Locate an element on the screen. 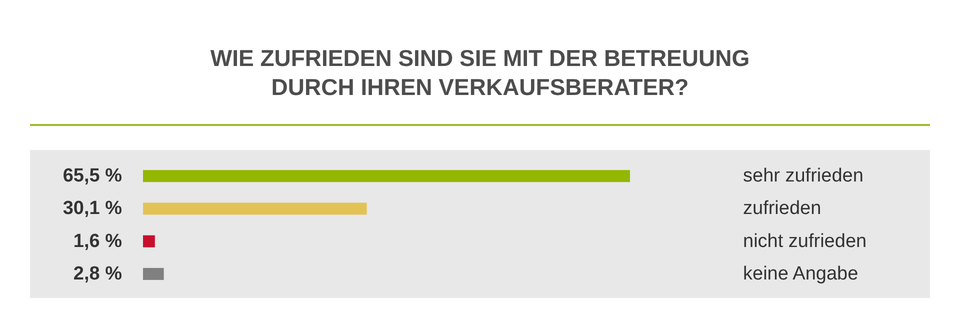 This screenshot has height=320, width=960. data-label: 2,8 % is located at coordinates (97, 273).